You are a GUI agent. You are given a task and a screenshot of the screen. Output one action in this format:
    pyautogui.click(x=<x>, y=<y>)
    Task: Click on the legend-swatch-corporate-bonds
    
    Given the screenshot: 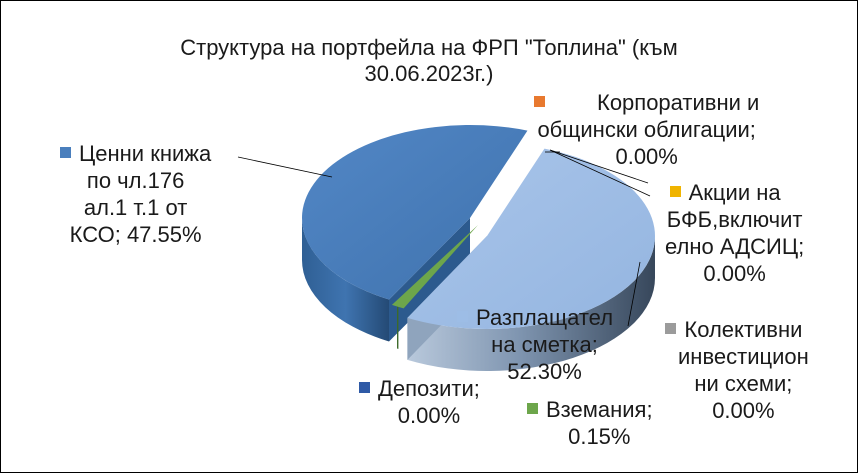 What is the action you would take?
    pyautogui.click(x=539, y=101)
    